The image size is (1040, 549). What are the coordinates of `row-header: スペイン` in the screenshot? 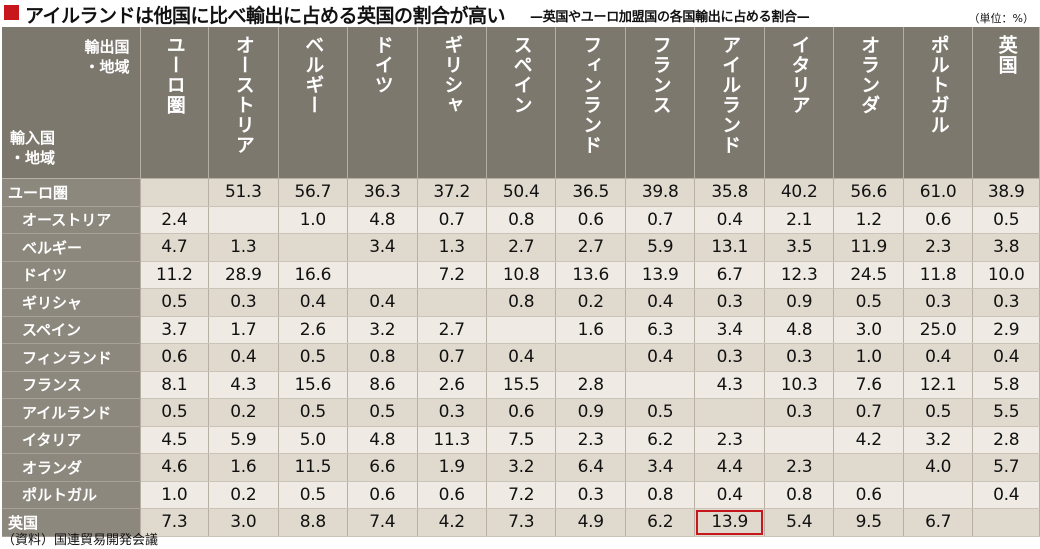 It's located at (71, 330).